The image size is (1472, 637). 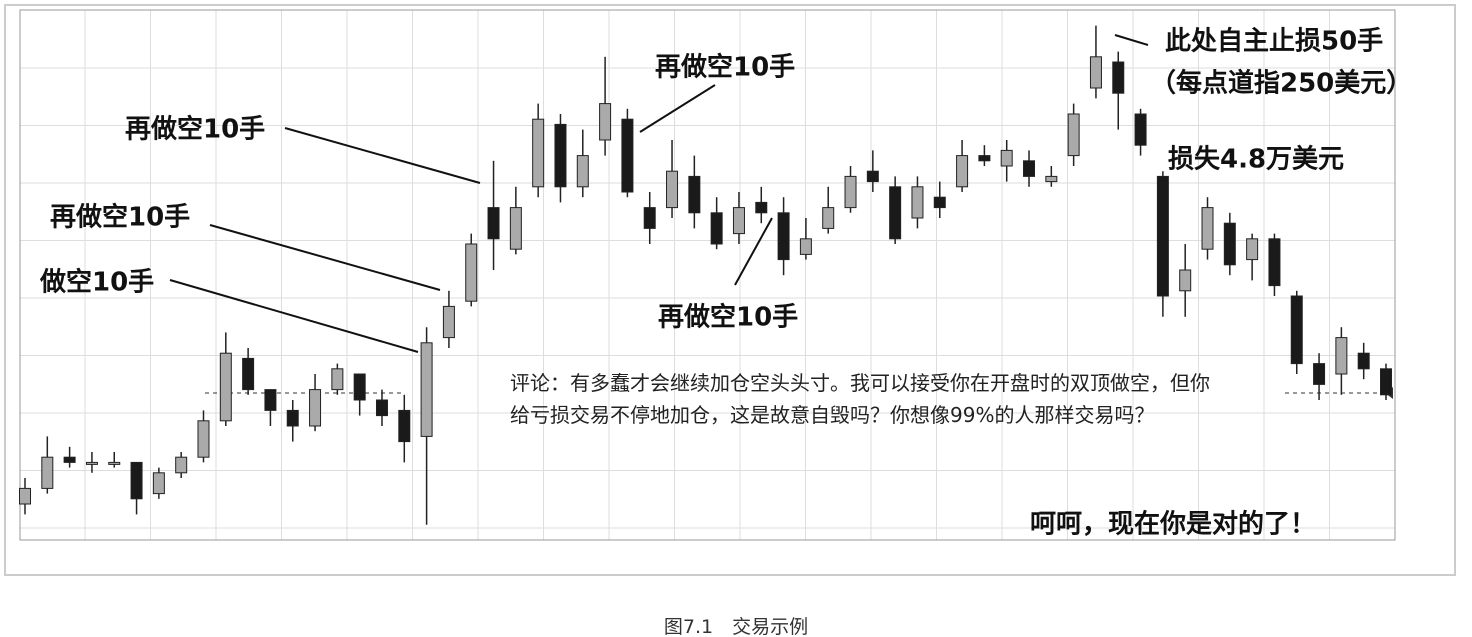 What do you see at coordinates (96, 282) in the screenshot?
I see `annotation: 做空10手` at bounding box center [96, 282].